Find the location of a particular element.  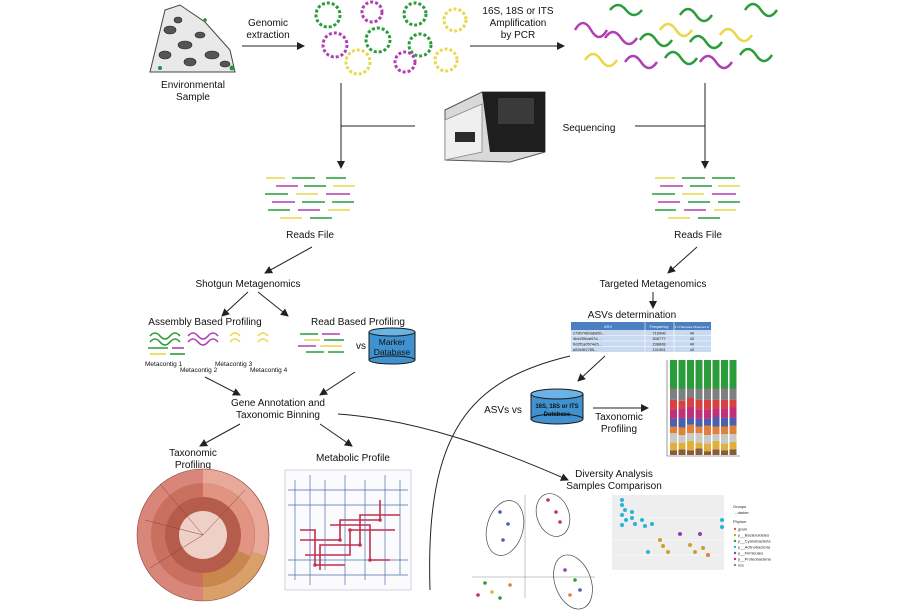

taxprof-label-2: Profiling is located at coordinates (193, 465).